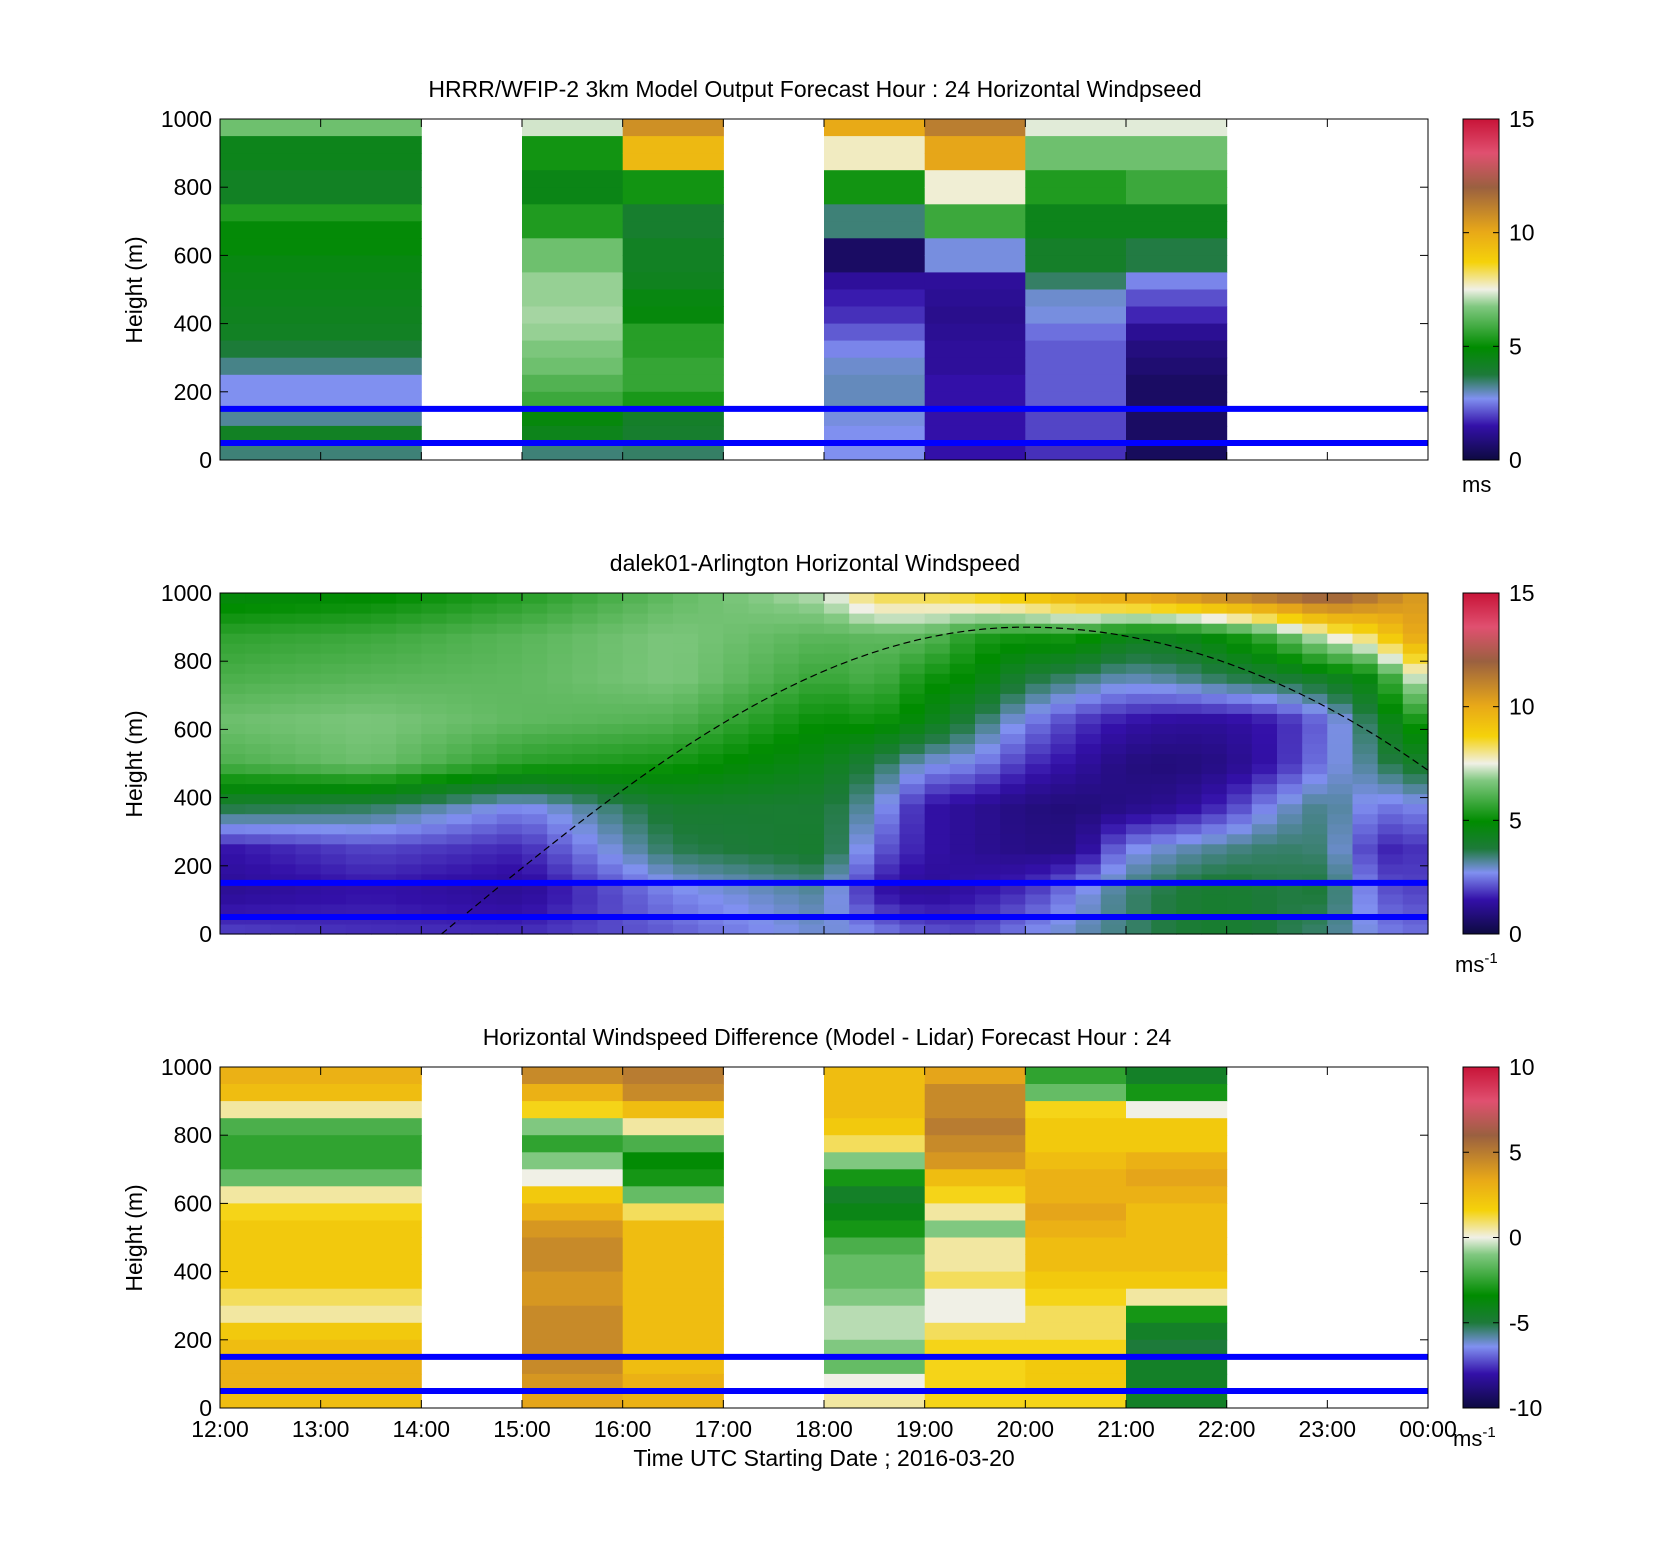  Describe the element at coordinates (193, 324) in the screenshot. I see `y-tick-label: 400` at that location.